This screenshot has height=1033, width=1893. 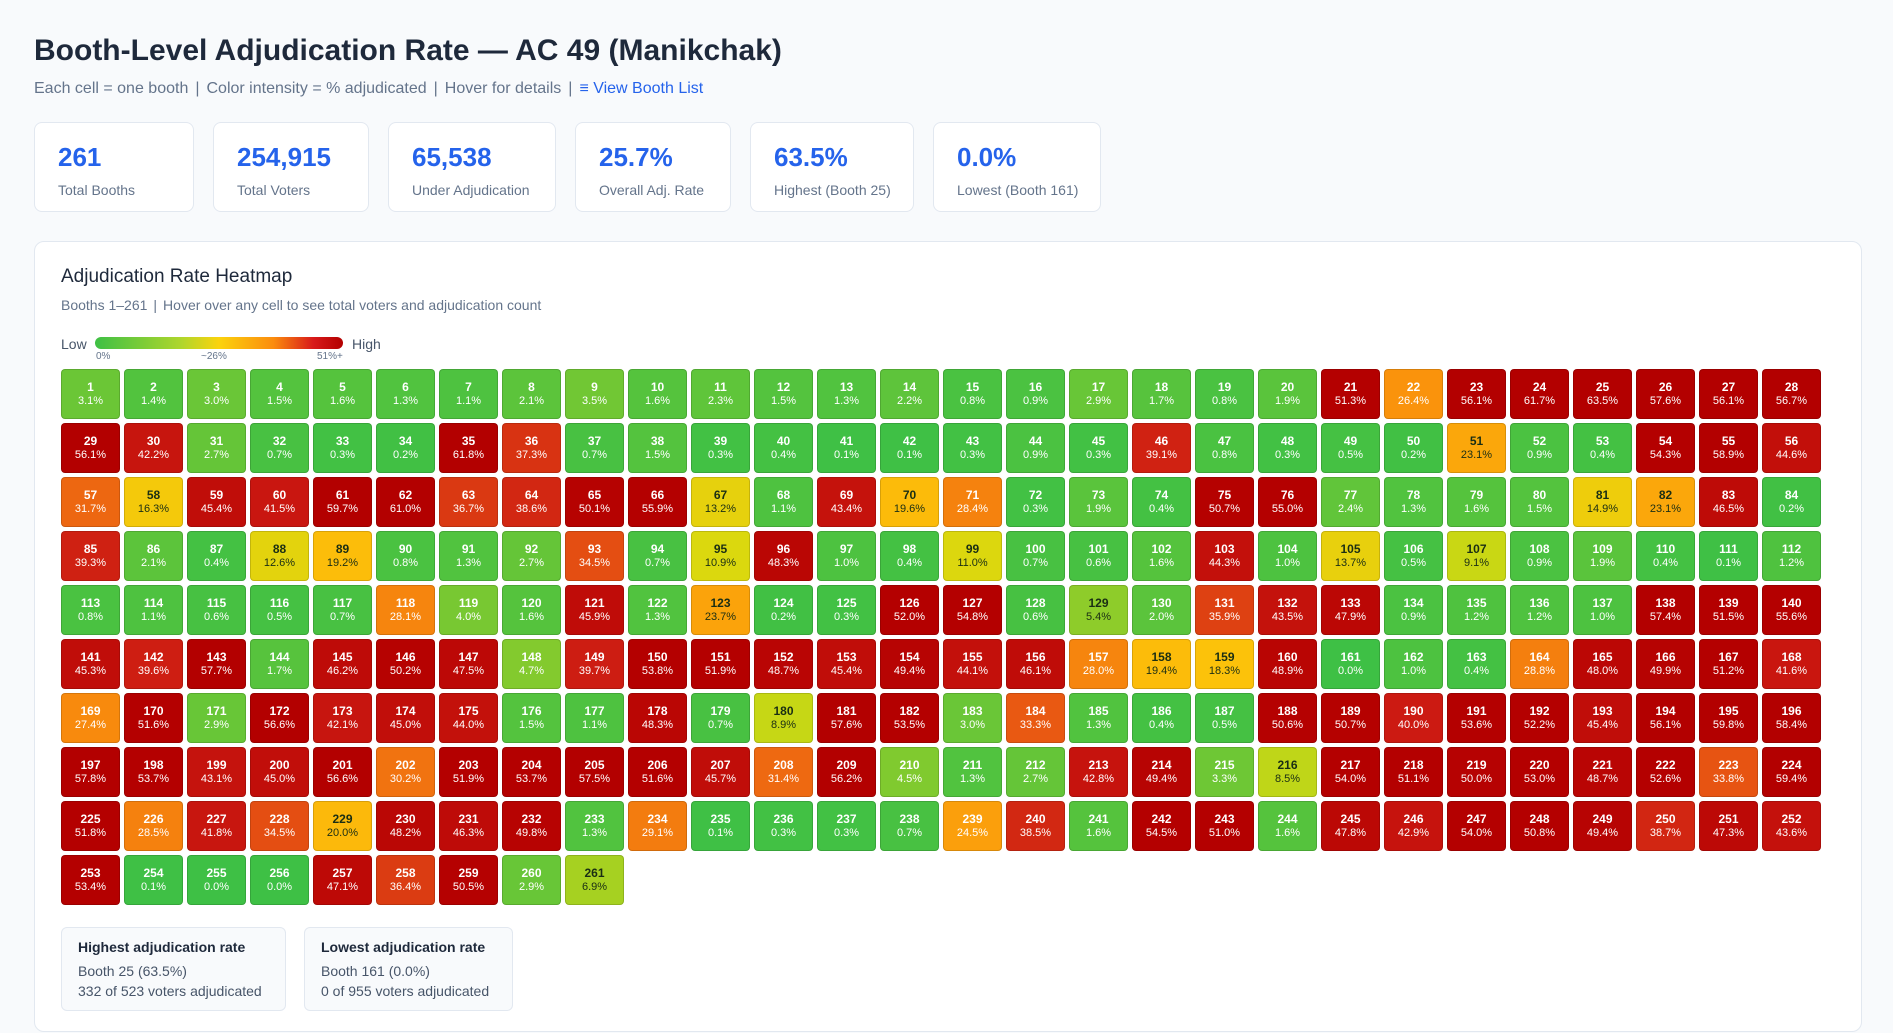 What do you see at coordinates (1791, 556) in the screenshot?
I see `booth-cell-112: 112 1.2%` at bounding box center [1791, 556].